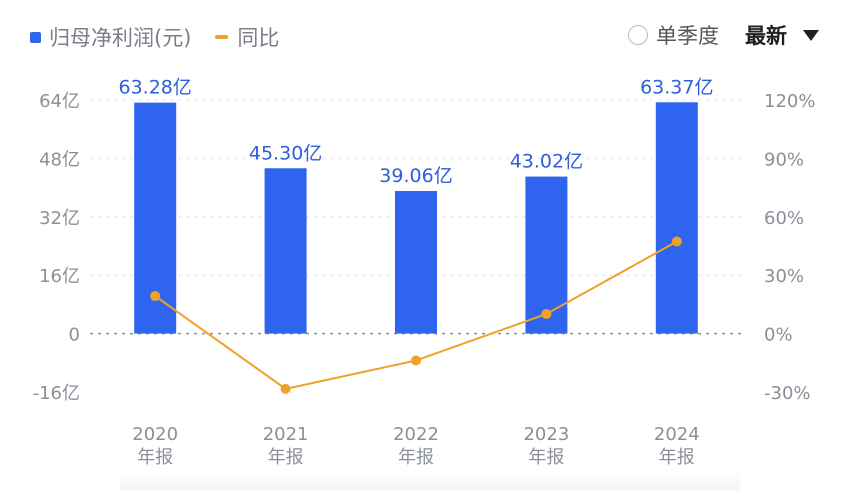 Image resolution: width=847 pixels, height=490 pixels. What do you see at coordinates (811, 35) in the screenshot?
I see `caret-down-icon` at bounding box center [811, 35].